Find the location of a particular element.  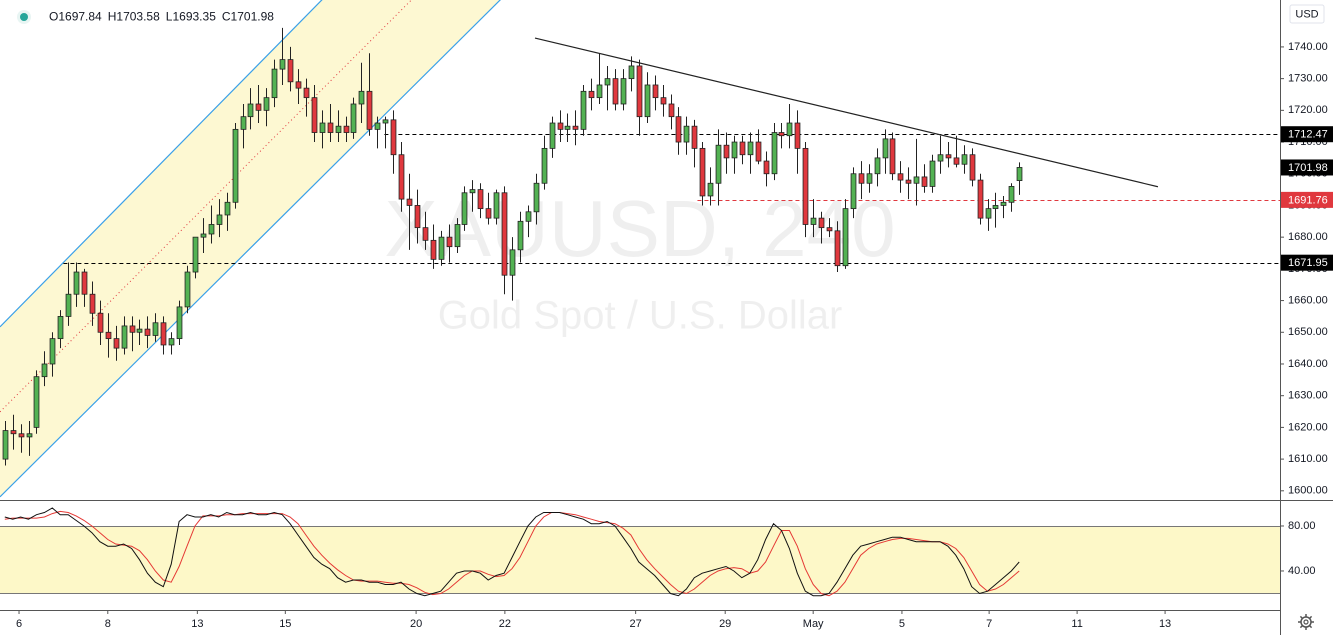

trendline is located at coordinates (846, 112).